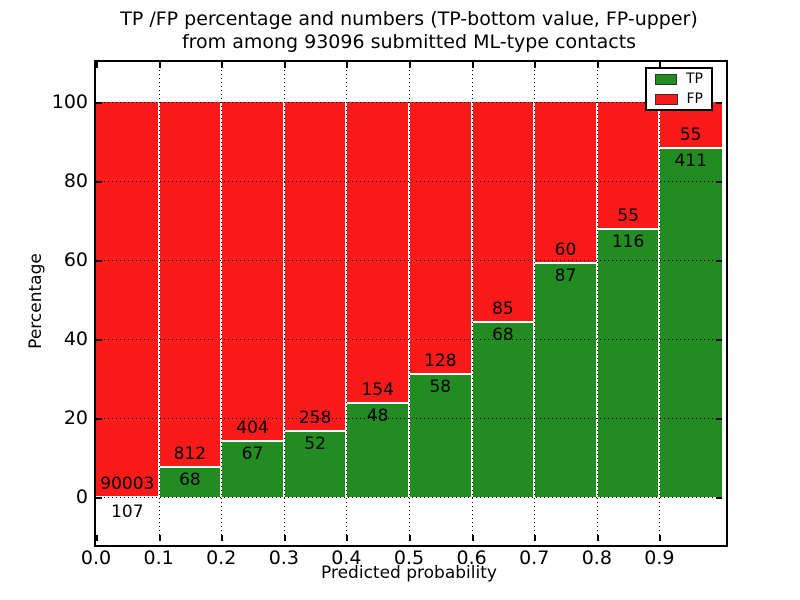  What do you see at coordinates (503, 334) in the screenshot?
I see `tp-count-label: 68` at bounding box center [503, 334].